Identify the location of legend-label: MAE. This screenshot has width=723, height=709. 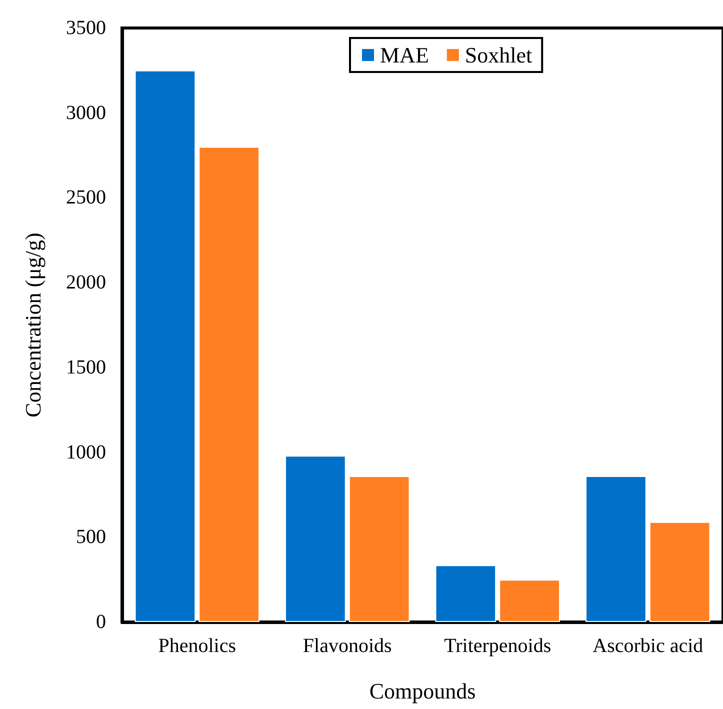
(404, 55).